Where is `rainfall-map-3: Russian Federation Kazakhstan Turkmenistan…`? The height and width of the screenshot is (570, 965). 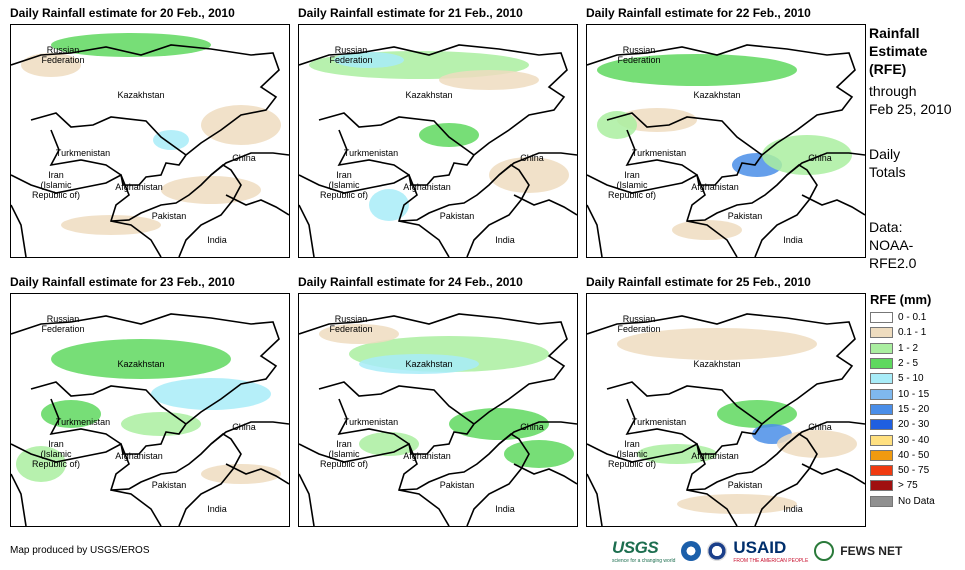 rainfall-map-3: Russian Federation Kazakhstan Turkmenistan… is located at coordinates (726, 141).